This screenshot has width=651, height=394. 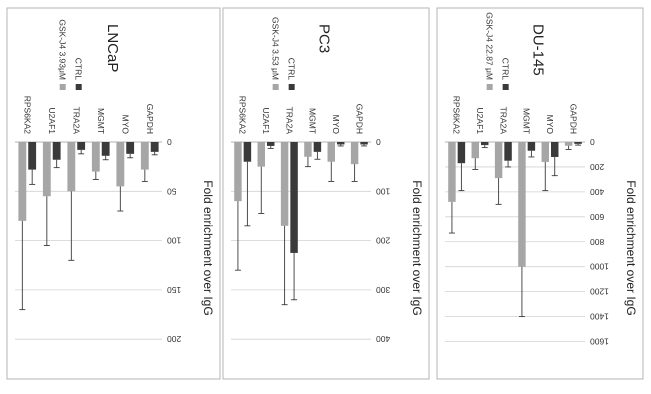 I want to click on chart-title: PC3, so click(x=324, y=38).